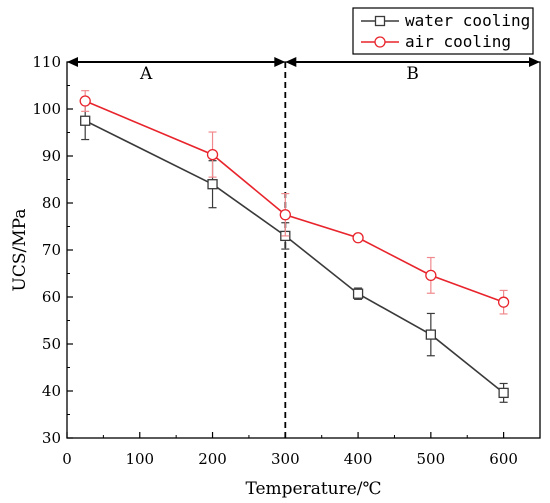 The height and width of the screenshot is (503, 550). What do you see at coordinates (443, 31) in the screenshot?
I see `legend: water cooling air cooling` at bounding box center [443, 31].